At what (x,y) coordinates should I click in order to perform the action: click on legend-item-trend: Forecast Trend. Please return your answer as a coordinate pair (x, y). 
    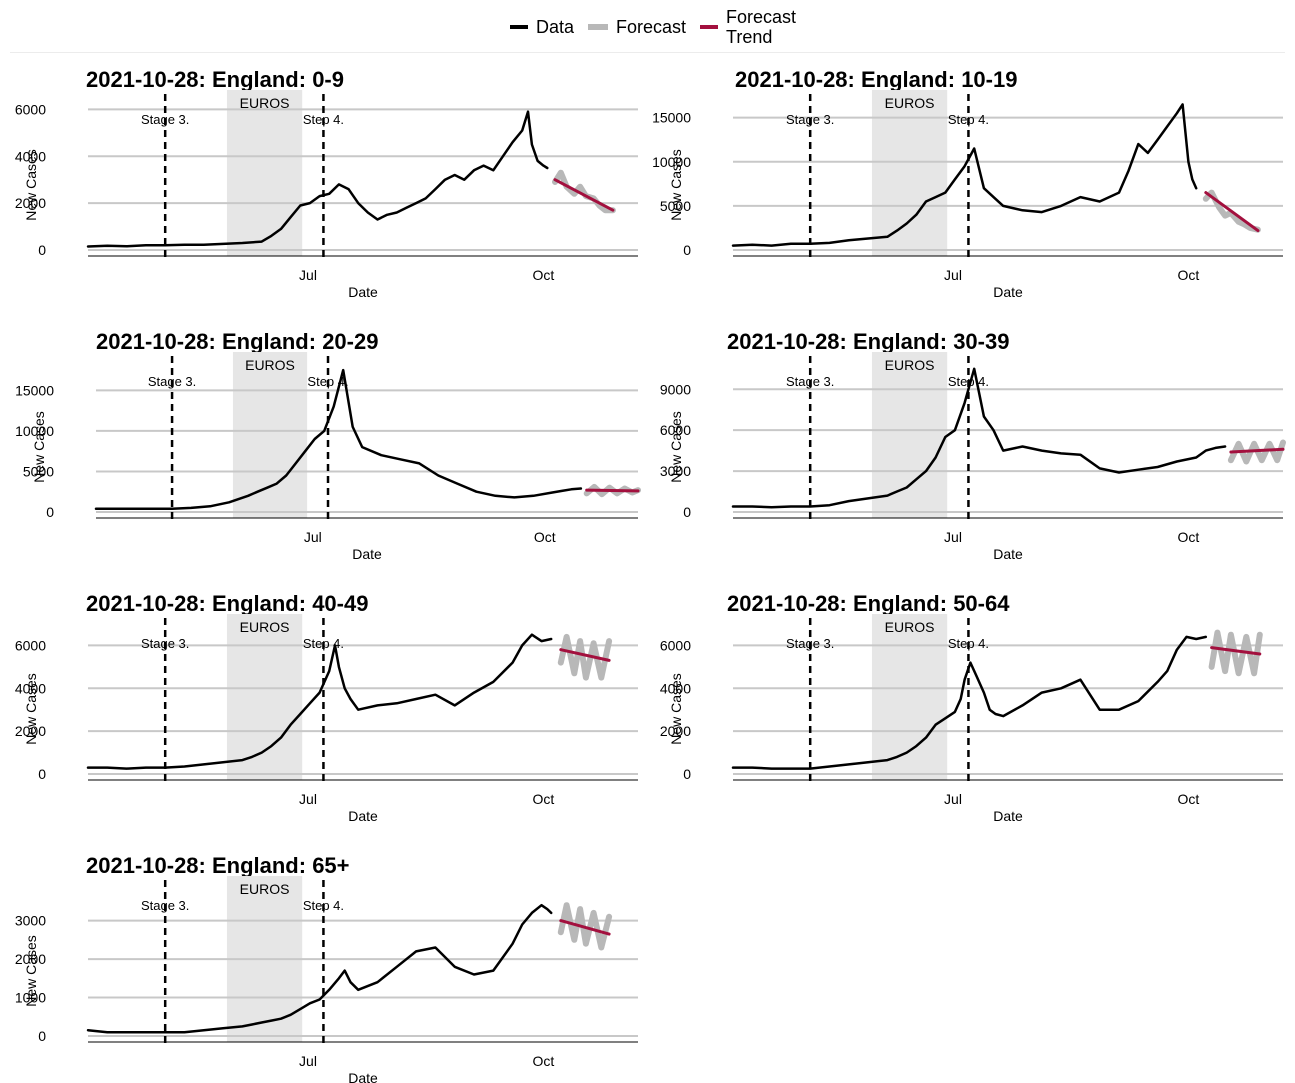
    Looking at the image, I should click on (753, 27).